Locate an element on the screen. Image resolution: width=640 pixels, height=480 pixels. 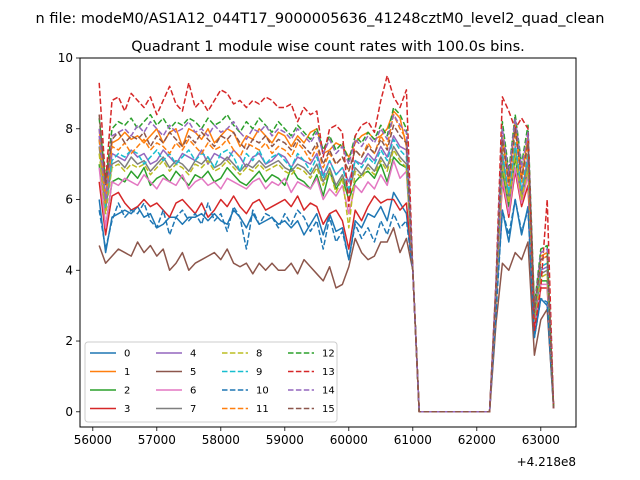
legend-label-0: 0 is located at coordinates (127, 354).